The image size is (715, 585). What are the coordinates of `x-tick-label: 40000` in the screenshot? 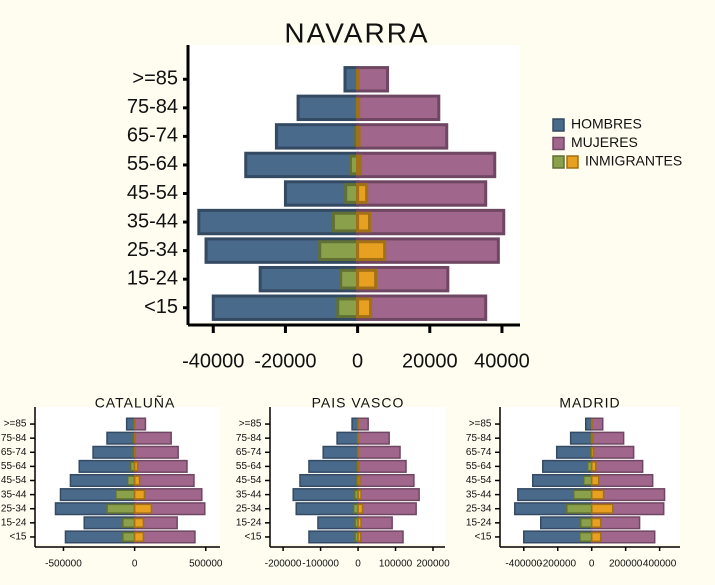 It's located at (502, 361).